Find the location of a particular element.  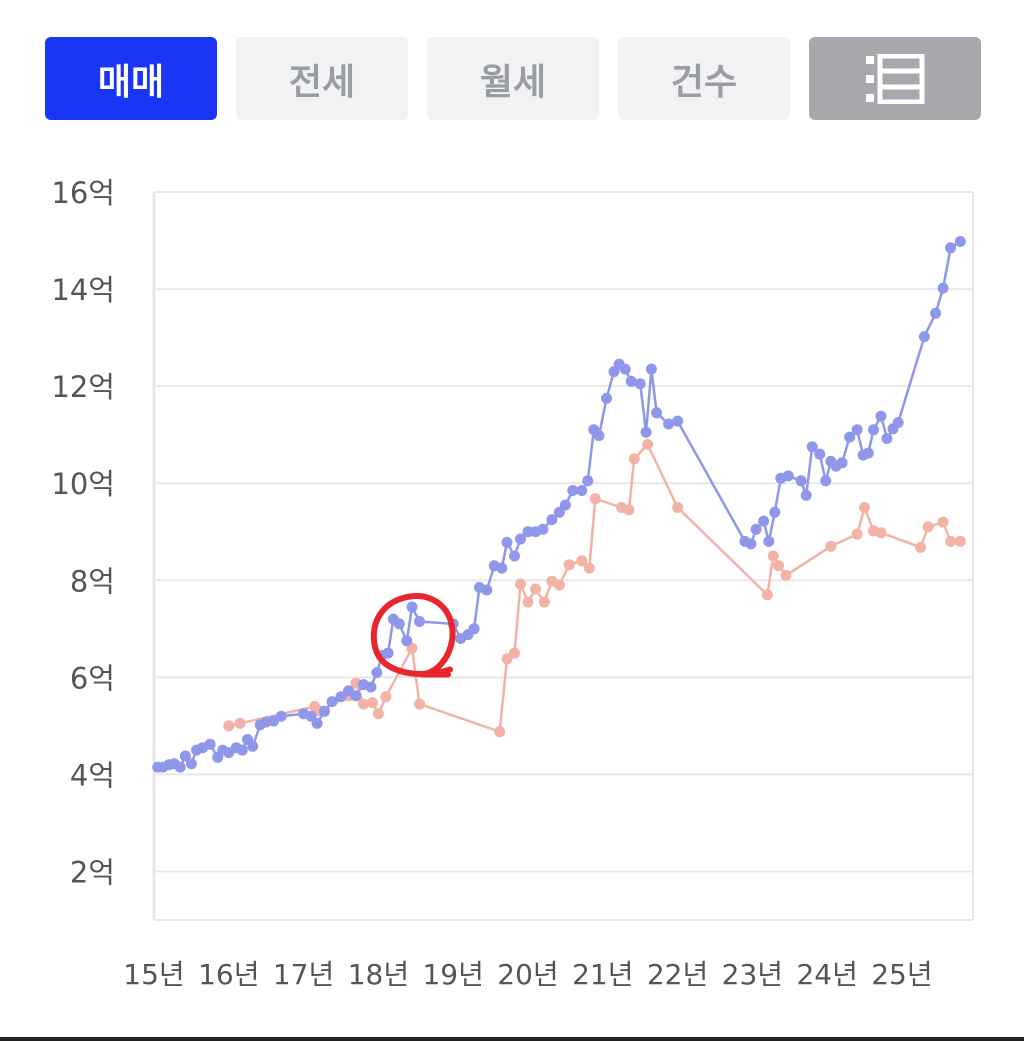

x-tick-label: 23년 is located at coordinates (752, 974).